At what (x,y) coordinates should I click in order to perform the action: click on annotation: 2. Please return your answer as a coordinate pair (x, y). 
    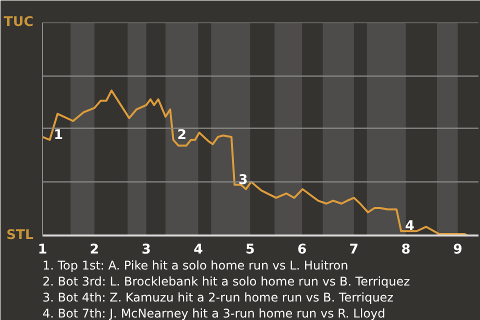
    Looking at the image, I should click on (182, 135).